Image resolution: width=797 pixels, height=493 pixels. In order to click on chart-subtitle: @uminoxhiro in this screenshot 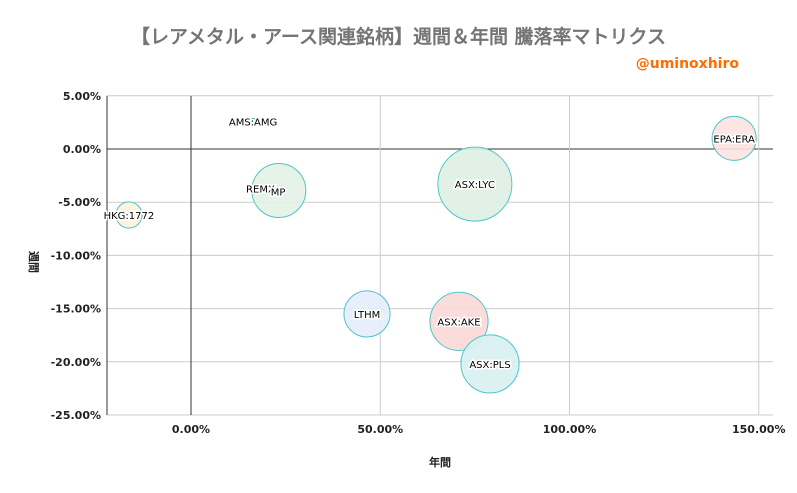, I will do `click(687, 64)`.